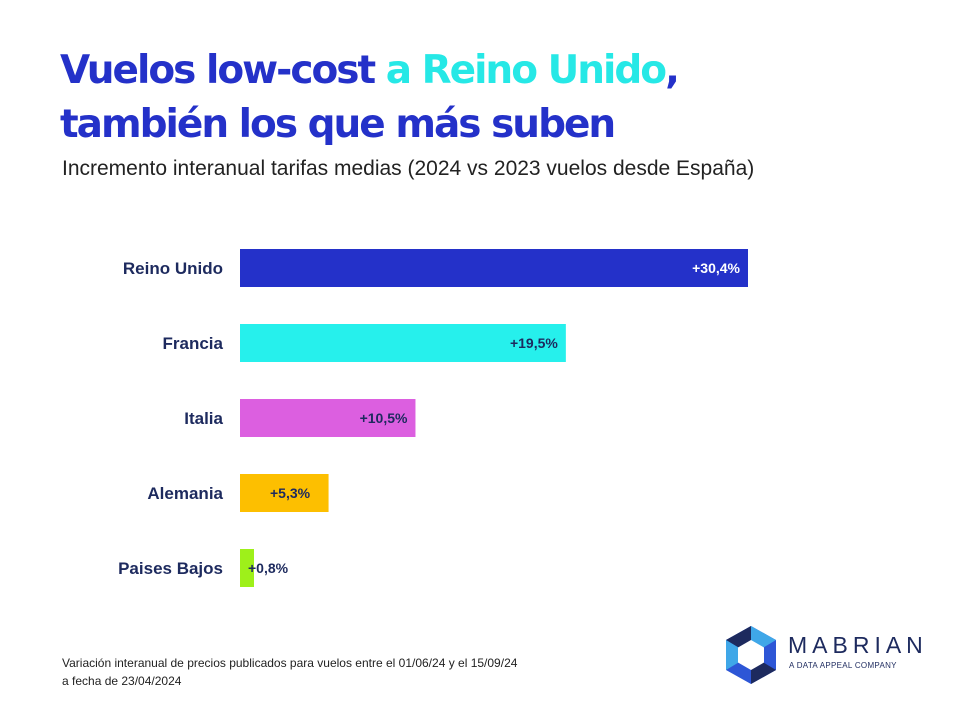 This screenshot has width=960, height=720. What do you see at coordinates (290, 493) in the screenshot?
I see `data-label: +5,3%` at bounding box center [290, 493].